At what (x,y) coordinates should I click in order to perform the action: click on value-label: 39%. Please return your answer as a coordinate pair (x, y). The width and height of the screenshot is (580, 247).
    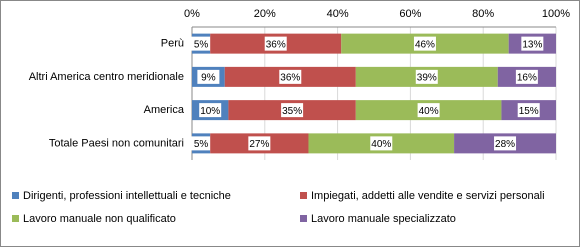
    Looking at the image, I should click on (427, 78).